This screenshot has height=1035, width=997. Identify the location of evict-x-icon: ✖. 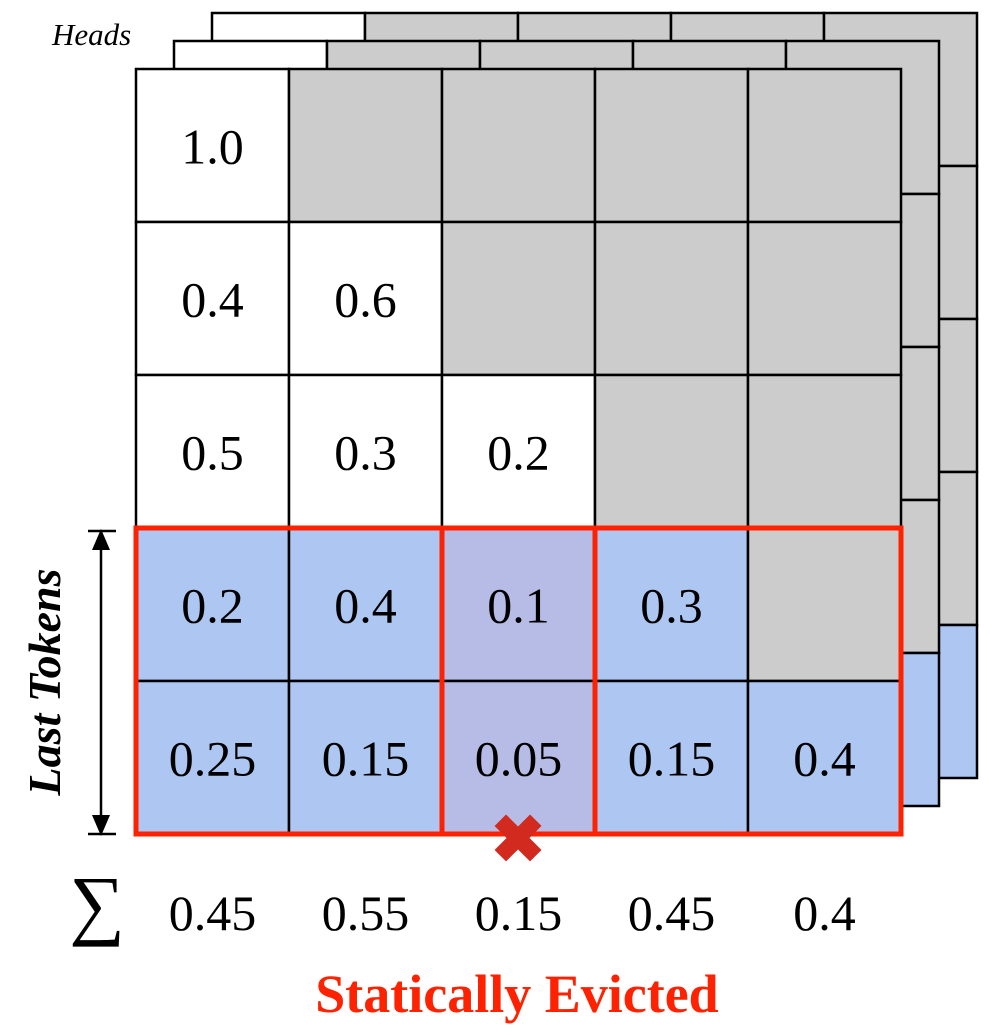
(517, 840).